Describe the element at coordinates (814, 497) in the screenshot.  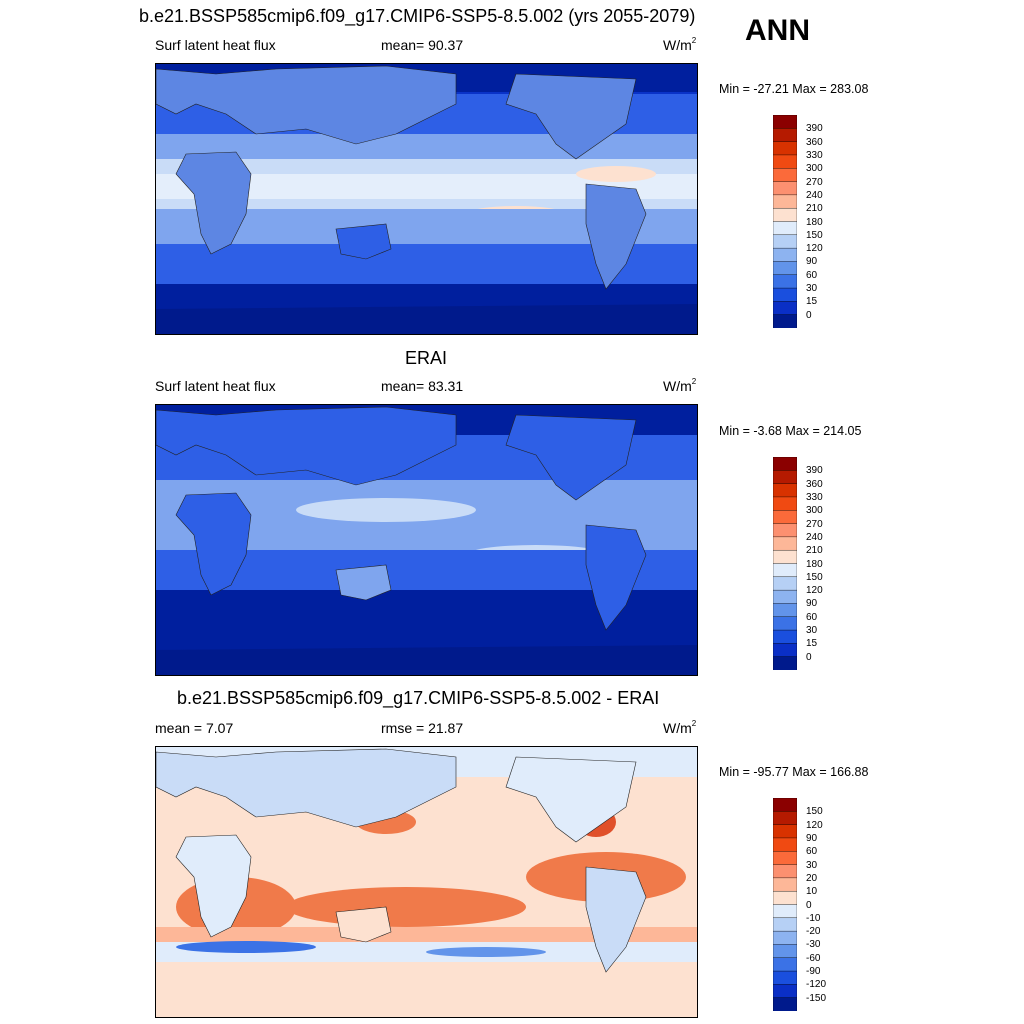
I see `colorbar-abs-2-tick-label: 330` at that location.